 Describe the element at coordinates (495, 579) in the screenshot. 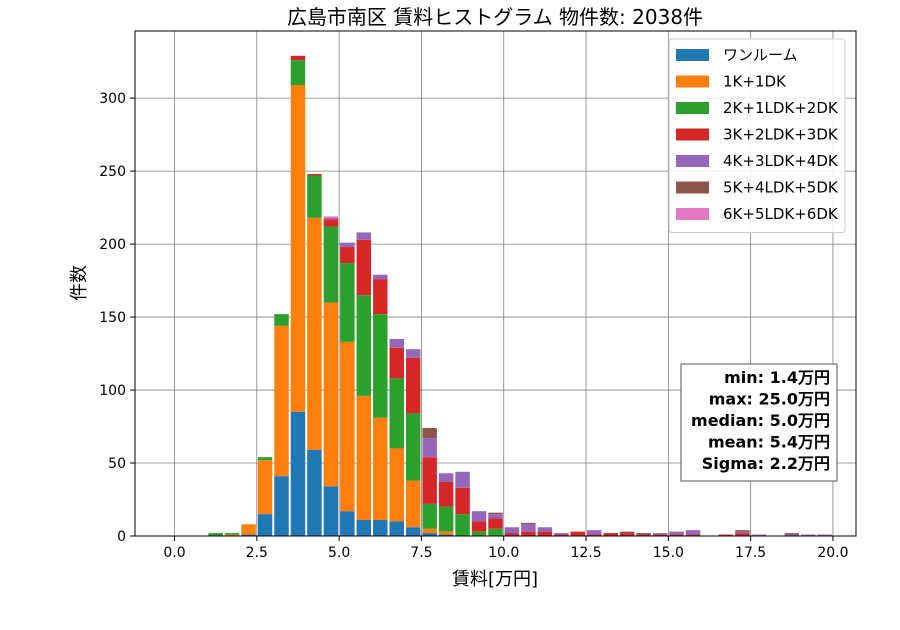

I see `x-axis-label: 賃料[万円]` at that location.